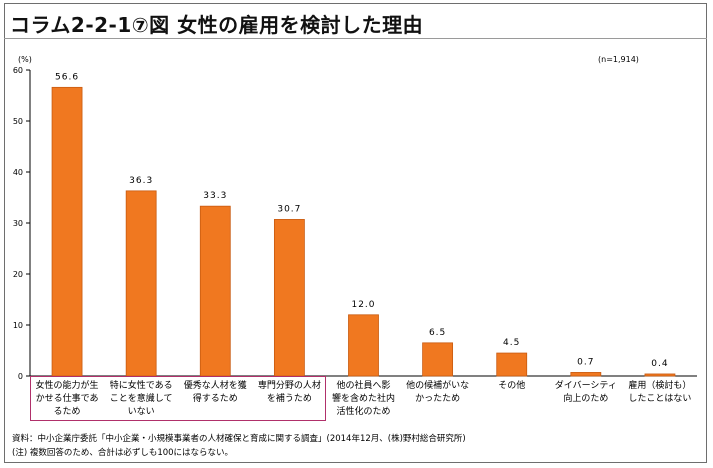  What do you see at coordinates (511, 343) in the screenshot?
I see `data-label: 4.5` at bounding box center [511, 343].